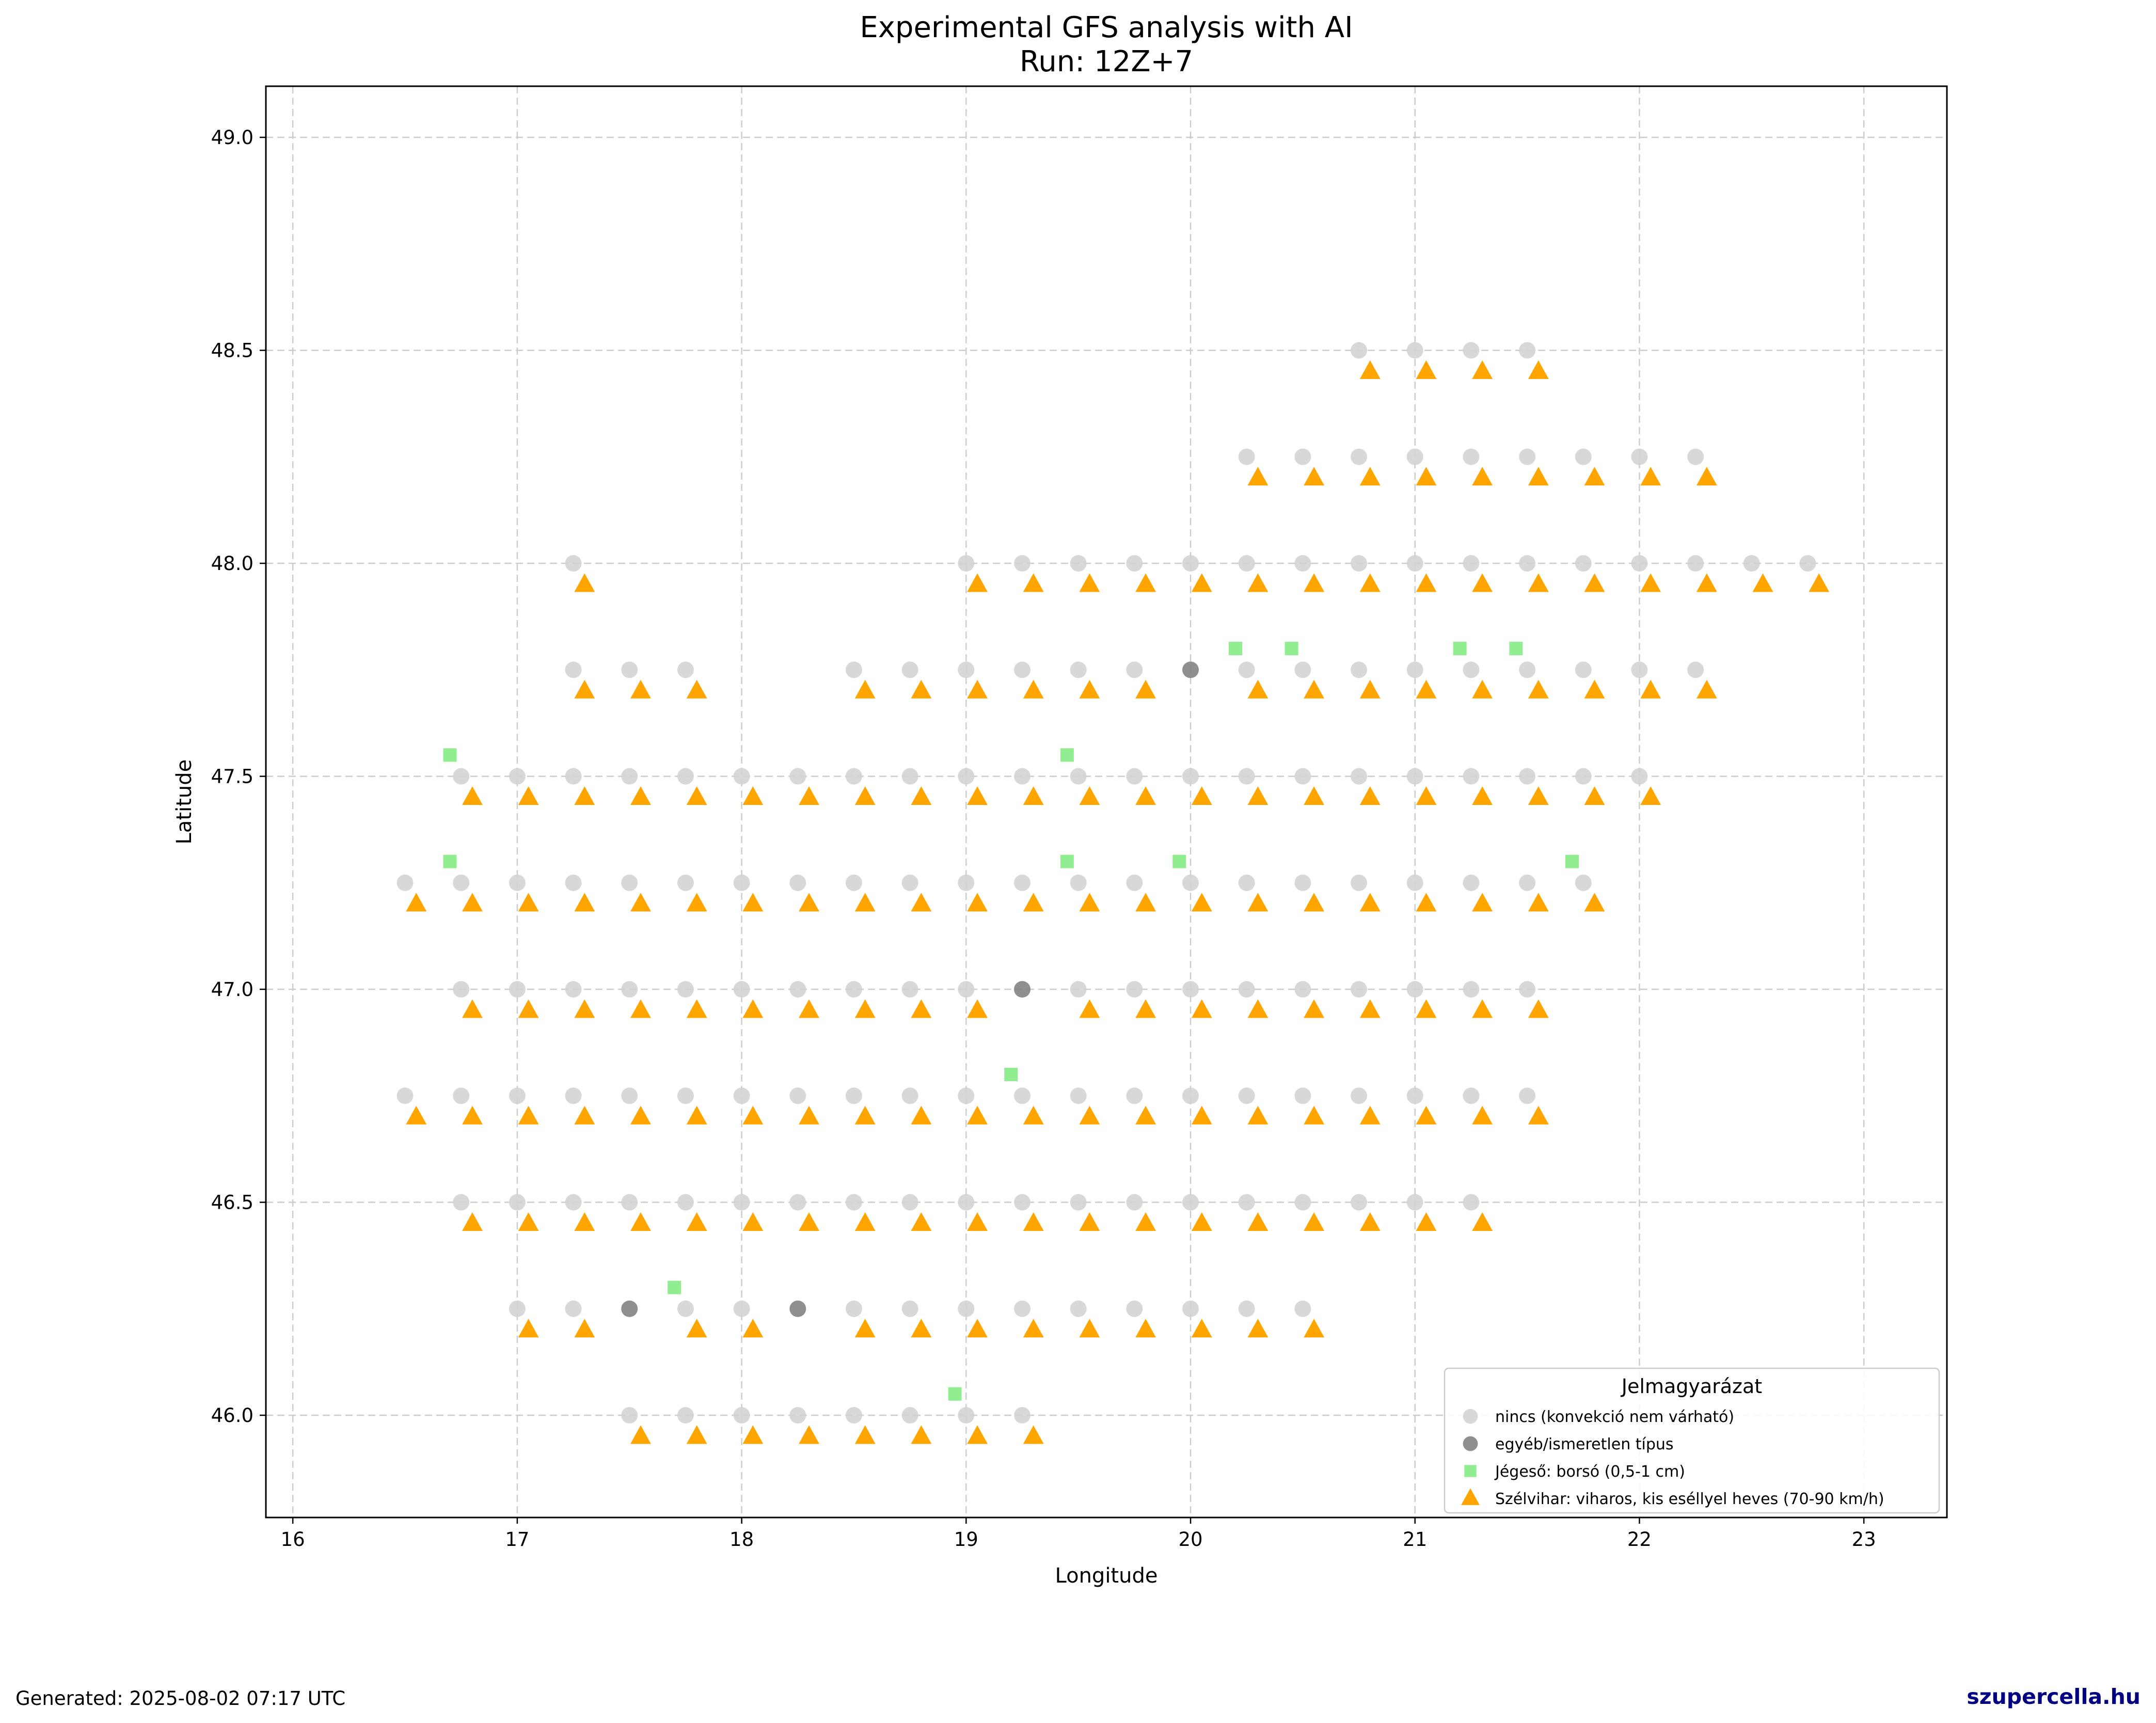  Describe the element at coordinates (232, 563) in the screenshot. I see `y-tick-label: 48.0` at that location.